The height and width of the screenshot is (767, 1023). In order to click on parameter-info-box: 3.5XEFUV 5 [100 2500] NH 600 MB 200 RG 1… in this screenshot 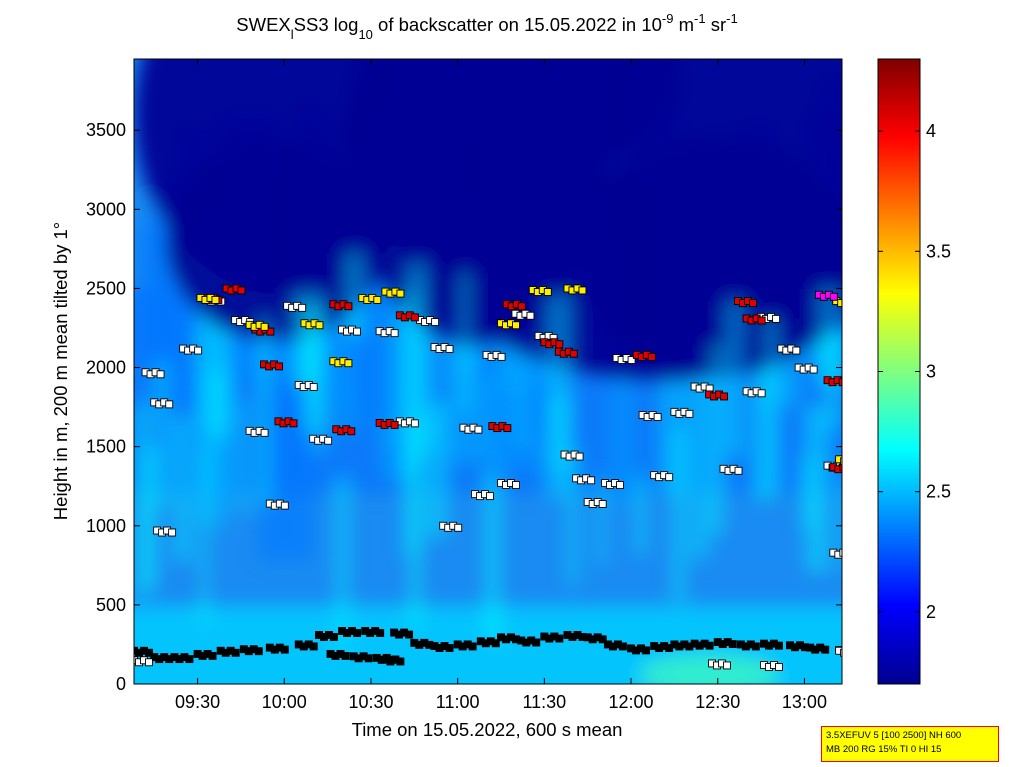, I will do `click(910, 744)`.